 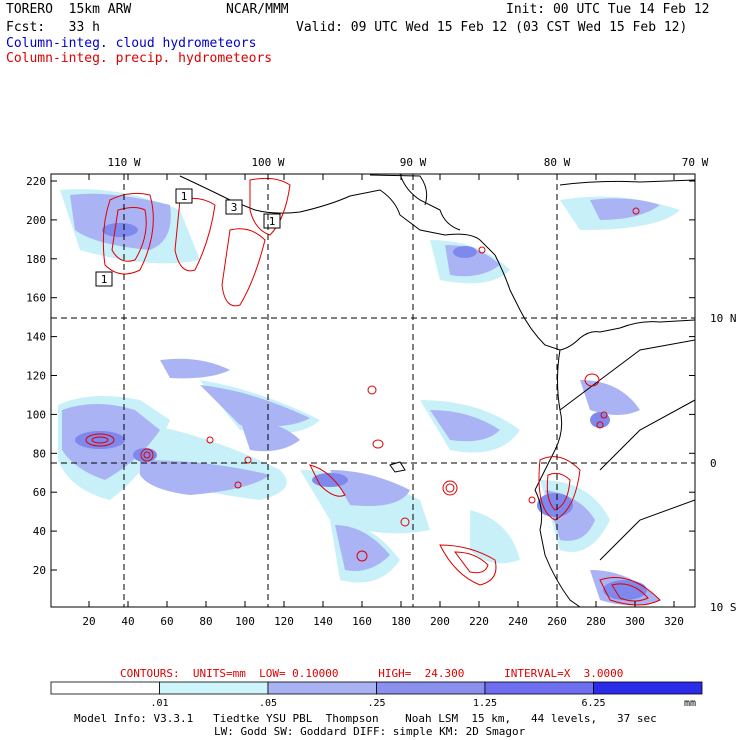 I want to click on x-tick-label: 180, so click(x=401, y=621).